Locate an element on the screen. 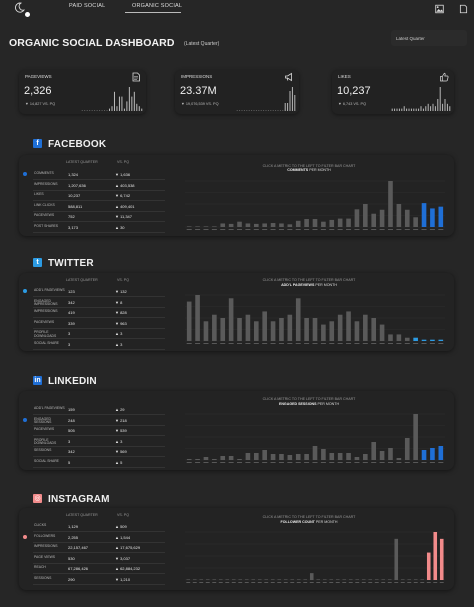 Image resolution: width=474 pixels, height=607 pixels. metric-row: PAGEVIEWS 339 ▼ 963 is located at coordinates (94, 323).